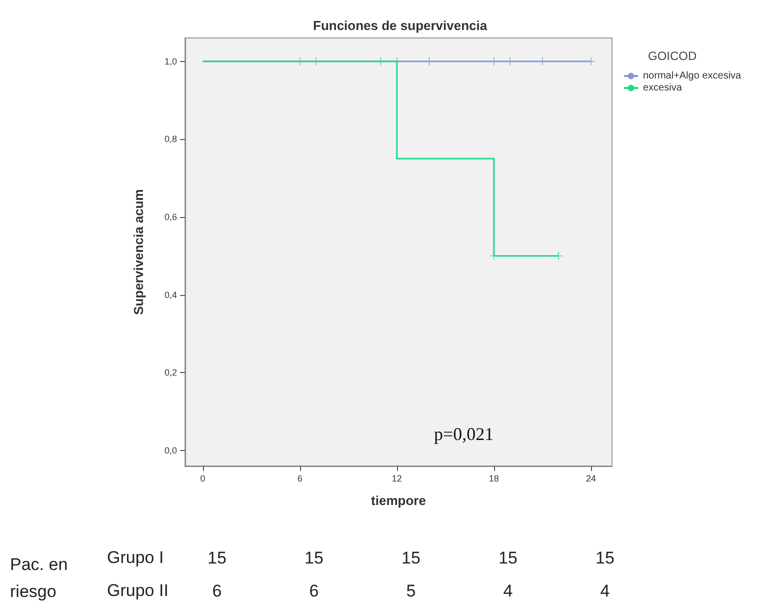 The width and height of the screenshot is (765, 612). Describe the element at coordinates (170, 450) in the screenshot. I see `y-tick-label: 0,0` at that location.